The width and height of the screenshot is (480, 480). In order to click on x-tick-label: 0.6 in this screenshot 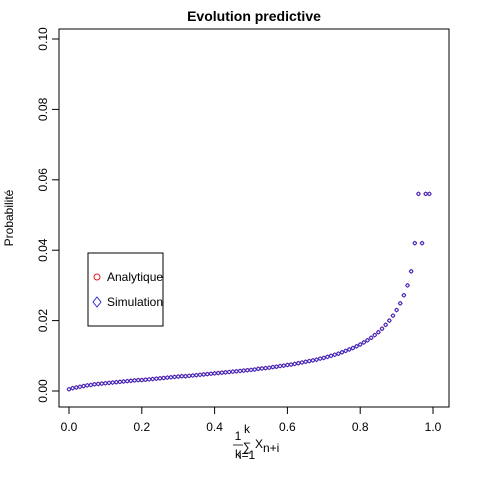, I will do `click(287, 427)`.